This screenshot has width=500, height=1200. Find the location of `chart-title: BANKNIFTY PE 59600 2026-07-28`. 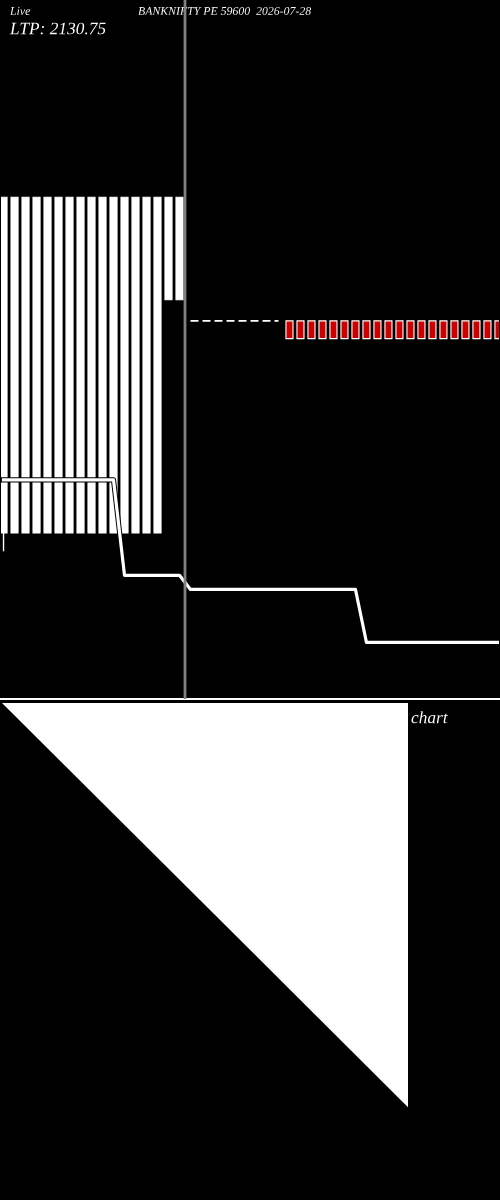

chart-title: BANKNIFTY PE 59600 2026-07-28 is located at coordinates (225, 10).